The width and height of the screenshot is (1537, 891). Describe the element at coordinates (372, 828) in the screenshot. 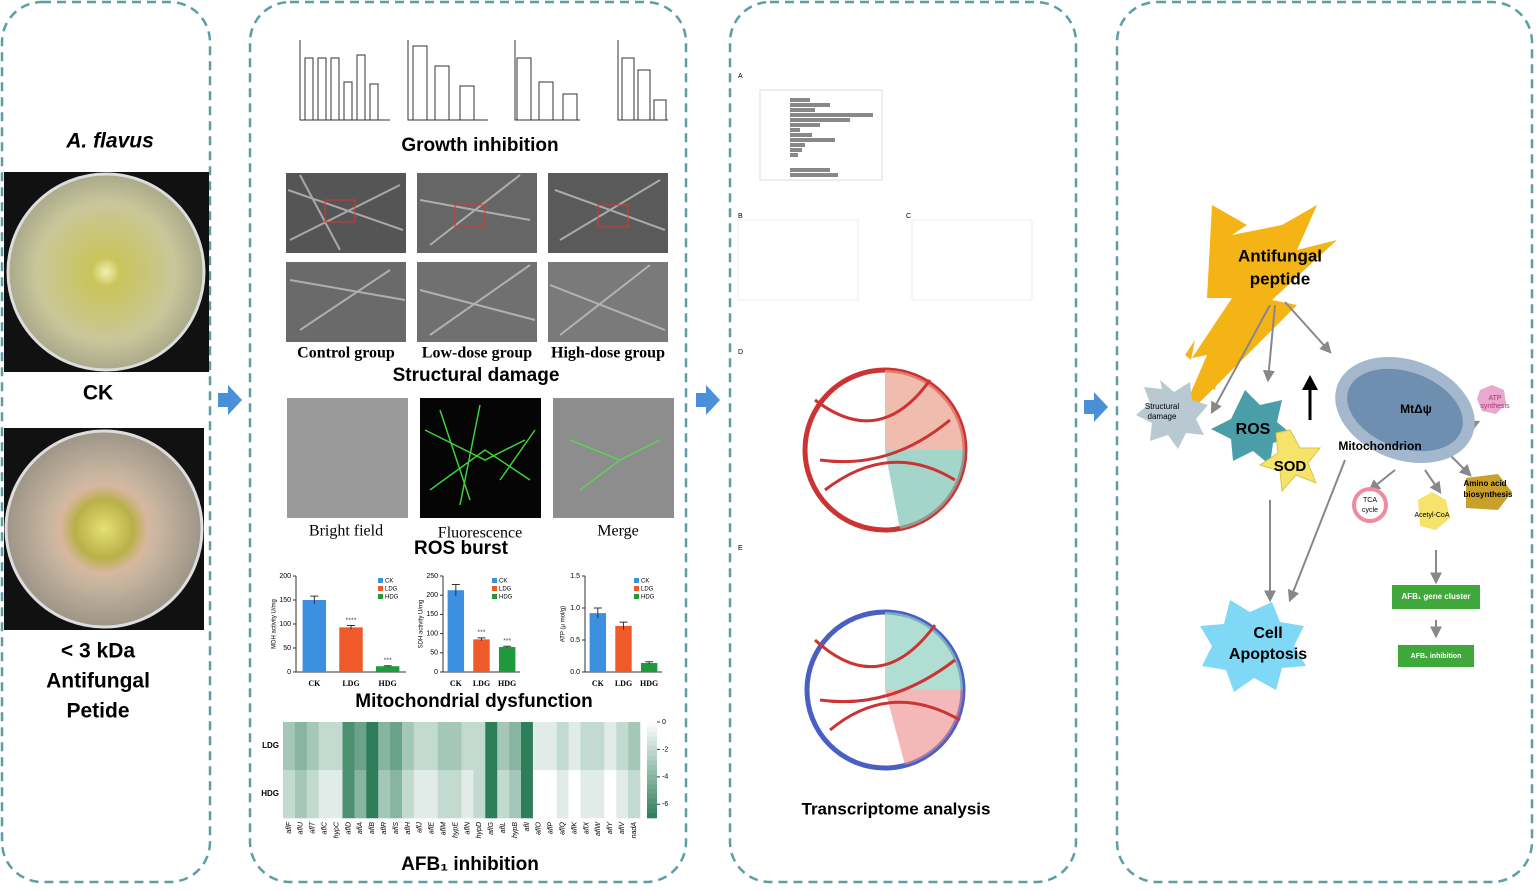

I see `column-label: aflB` at that location.